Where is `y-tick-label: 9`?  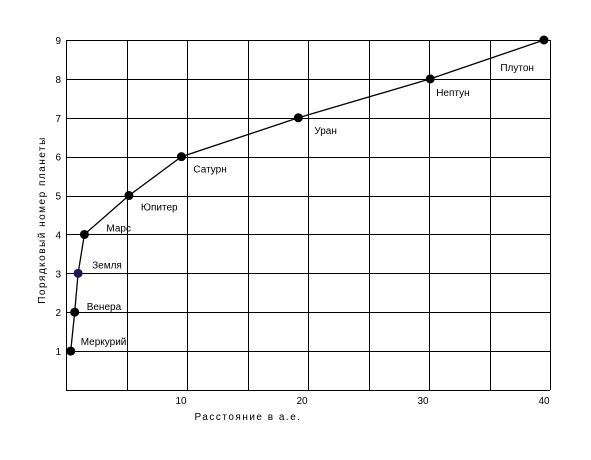
y-tick-label: 9 is located at coordinates (58, 41).